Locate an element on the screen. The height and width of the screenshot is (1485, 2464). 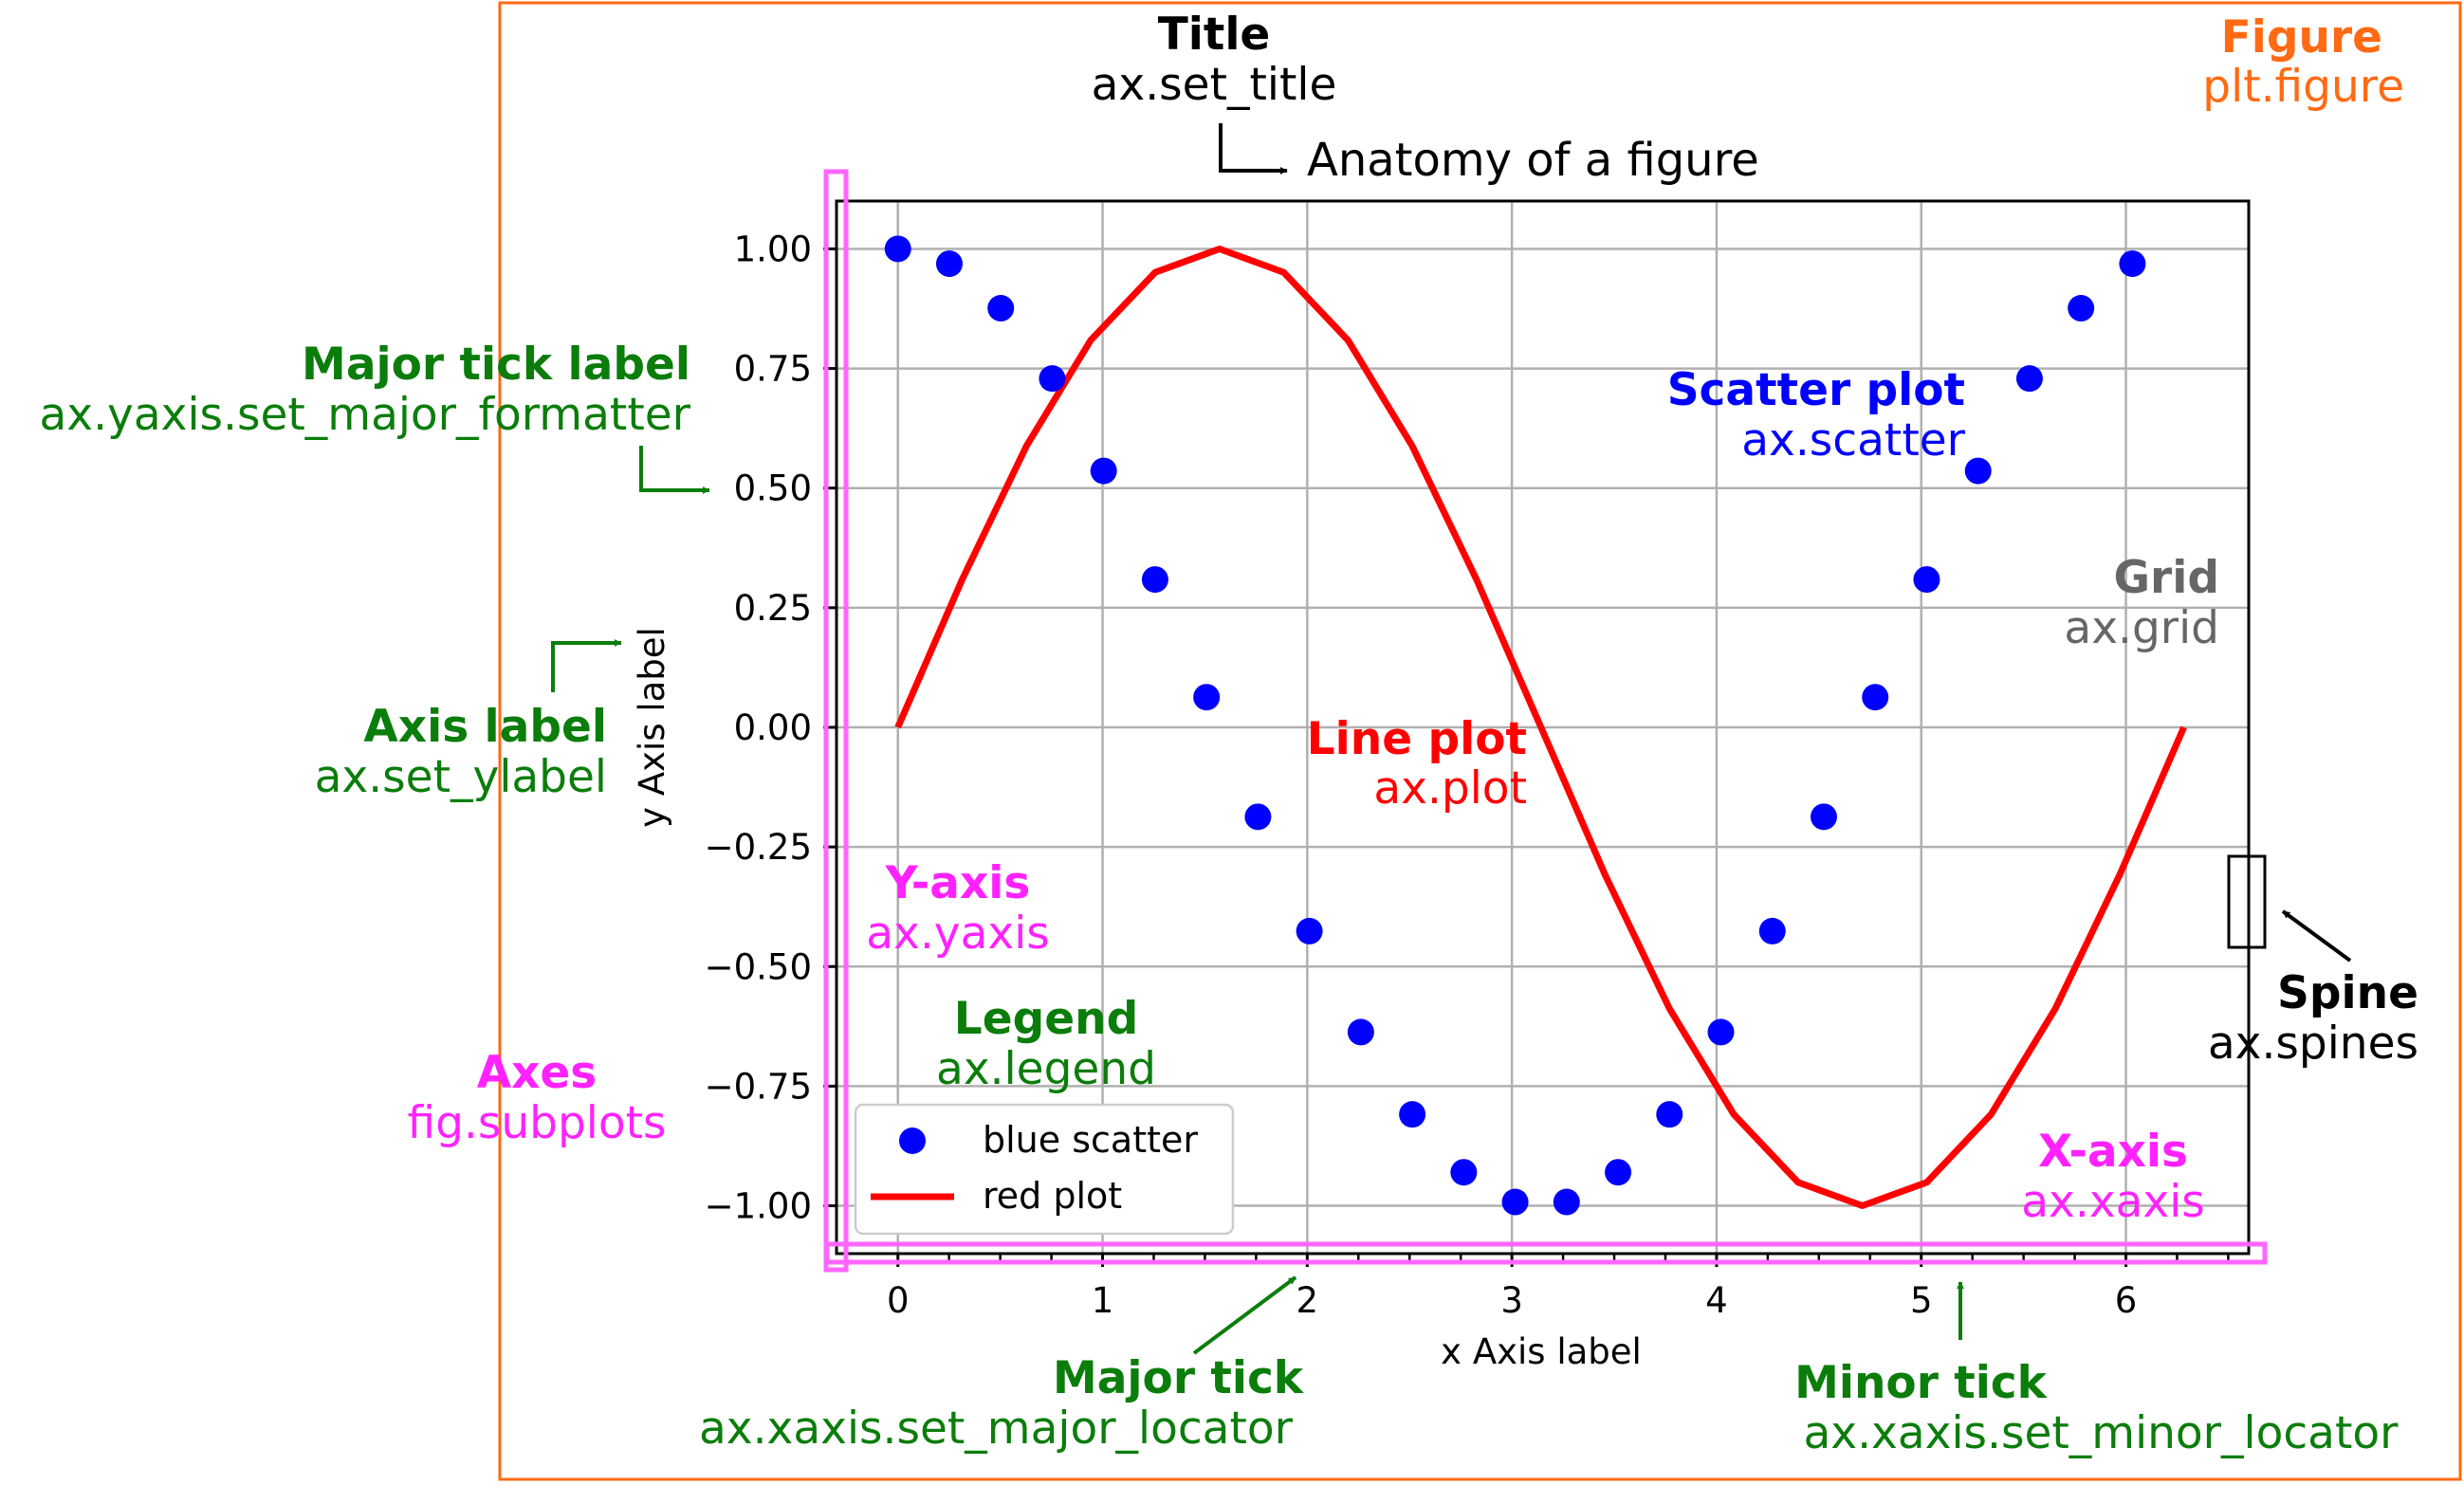
y-tick-label-4: 0.00 is located at coordinates (773, 727).